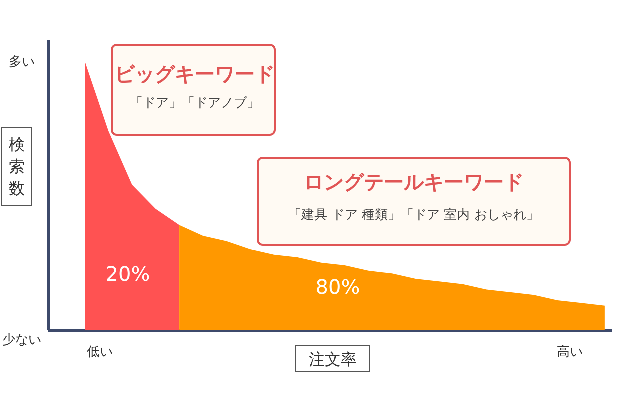  What do you see at coordinates (195, 74) in the screenshot?
I see `annotation: ビッグキーワード` at bounding box center [195, 74].